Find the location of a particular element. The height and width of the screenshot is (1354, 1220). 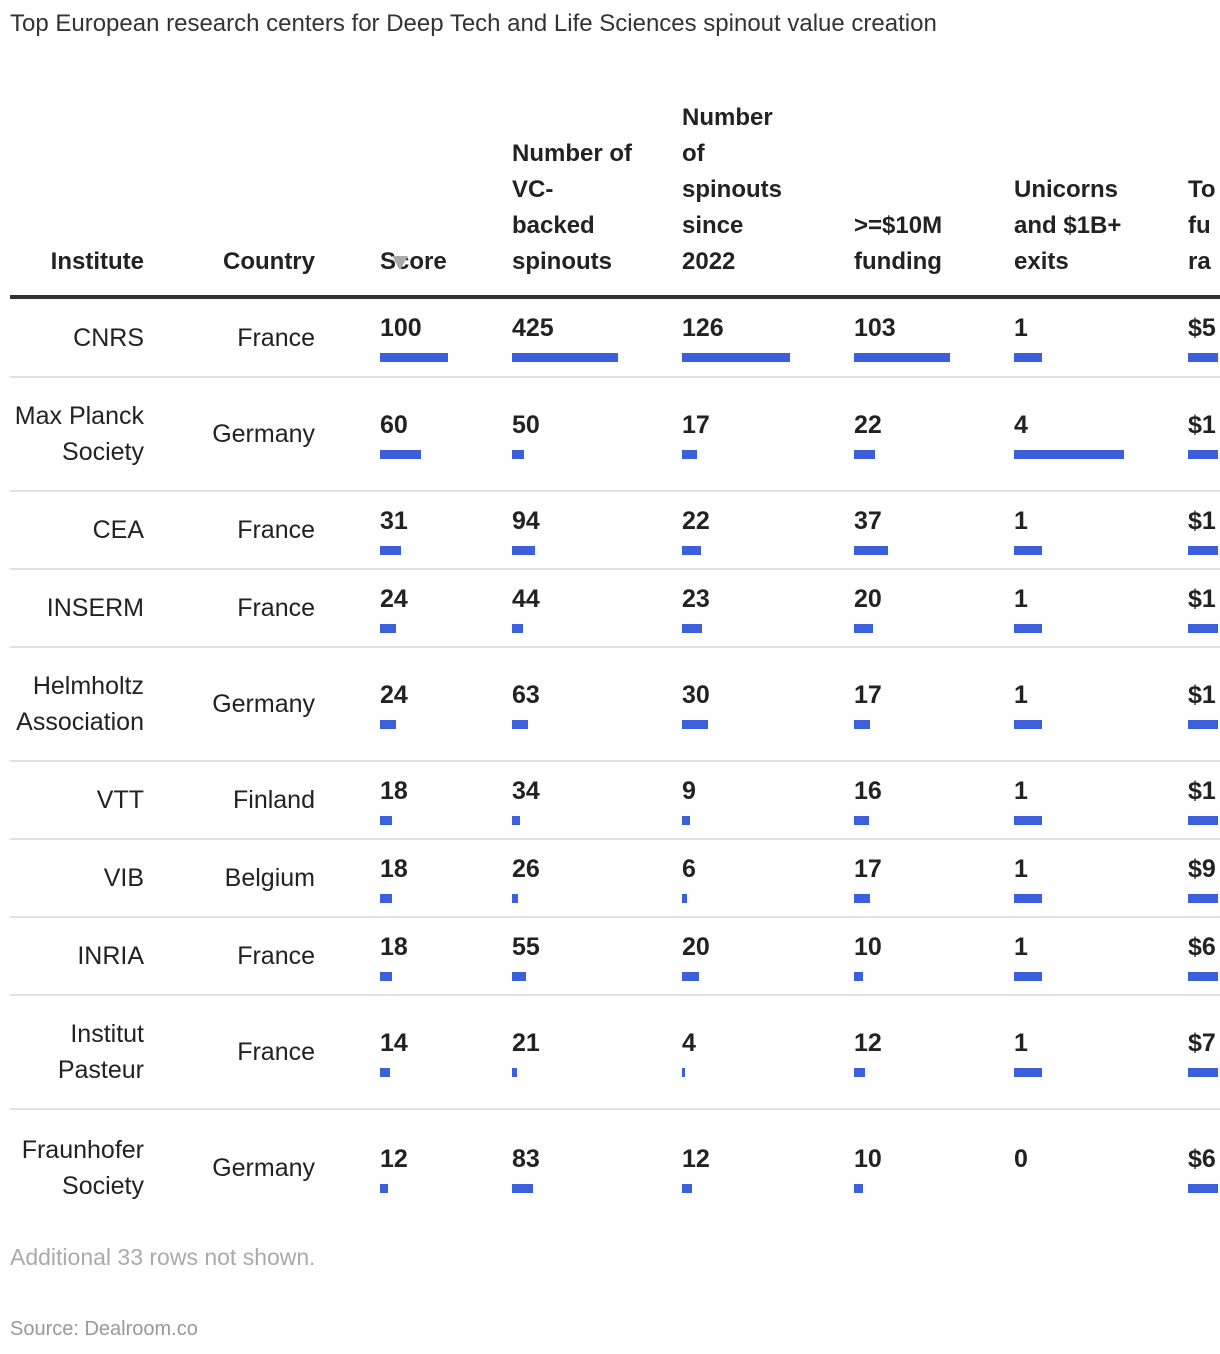

table-cell: 100 is located at coordinates (435, 337).